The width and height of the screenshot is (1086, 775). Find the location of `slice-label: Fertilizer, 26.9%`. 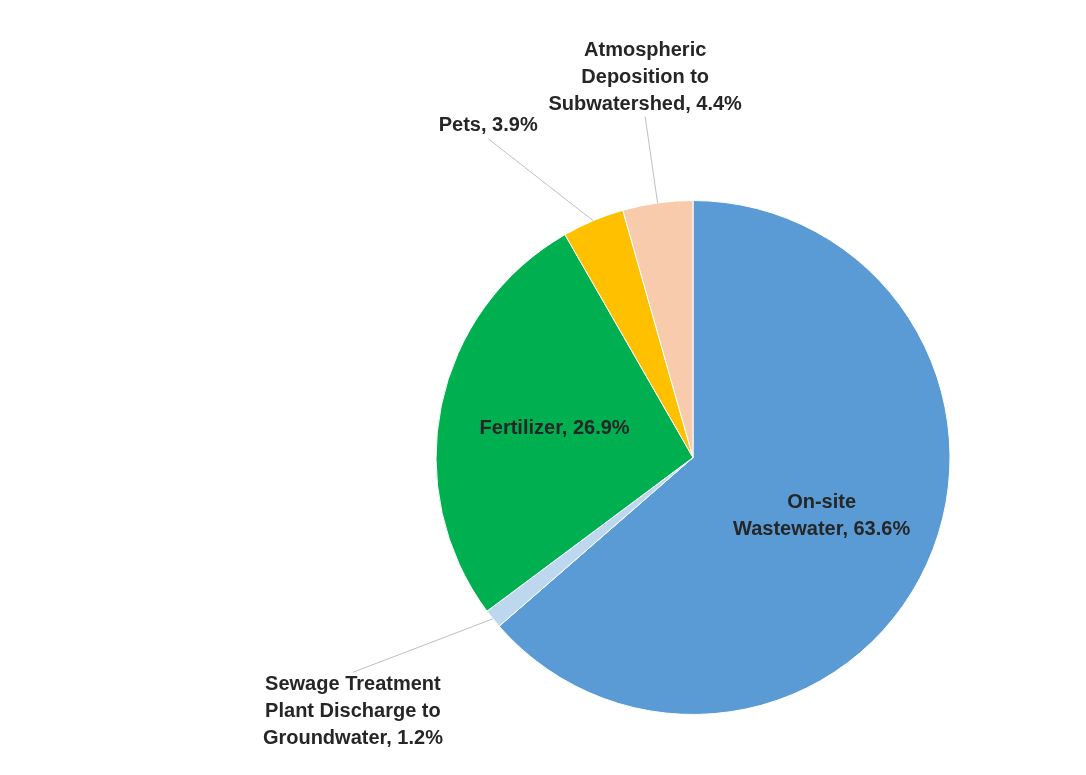

slice-label: Fertilizer, 26.9% is located at coordinates (554, 427).